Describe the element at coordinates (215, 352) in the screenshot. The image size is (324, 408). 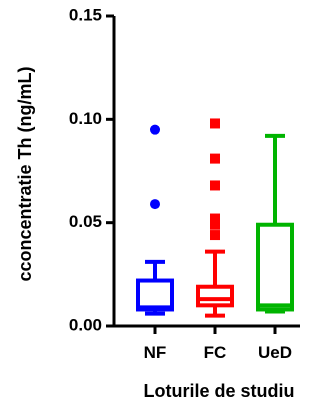
I see `x-tick-label: FC` at that location.